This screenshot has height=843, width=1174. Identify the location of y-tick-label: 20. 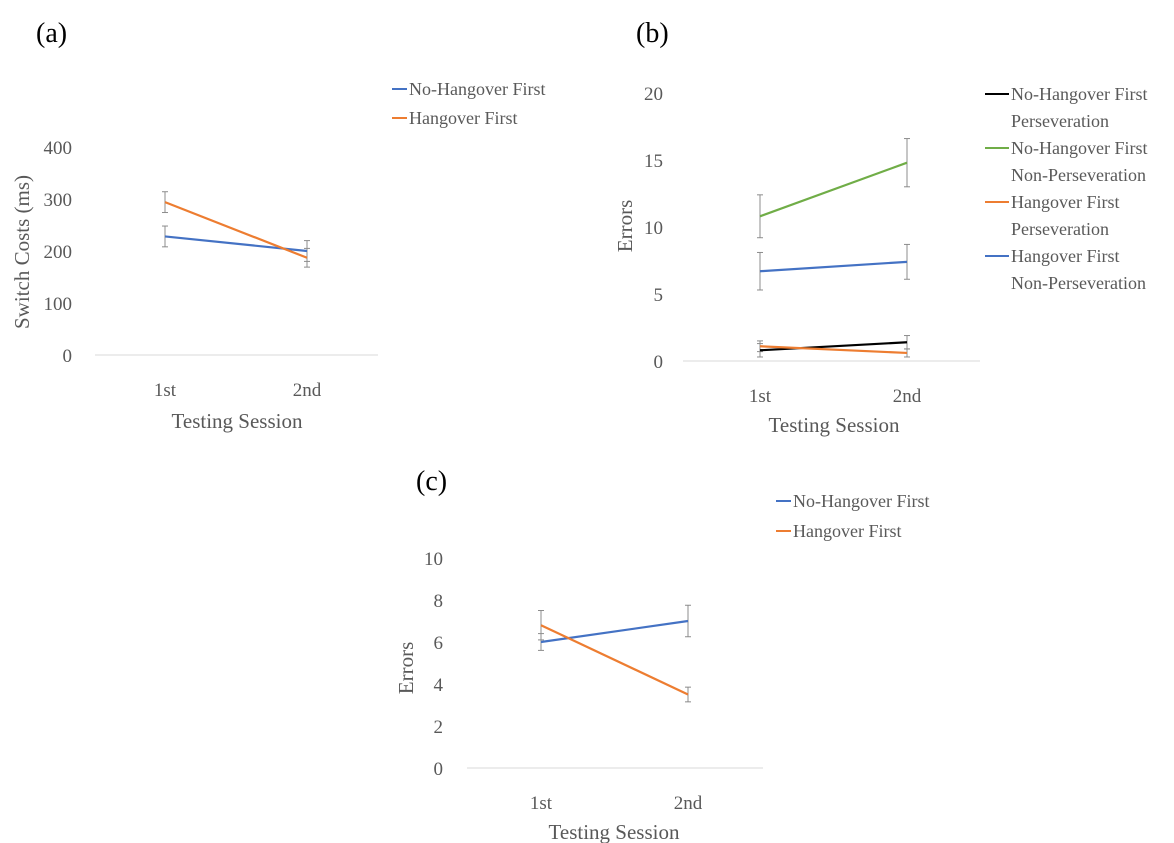
(653, 94).